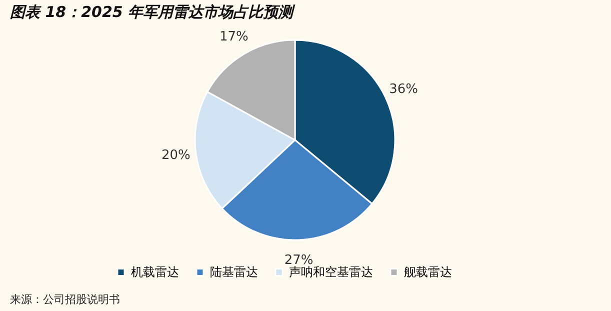 The width and height of the screenshot is (611, 311). I want to click on source-note: 来源：公司招股说明书, so click(65, 299).